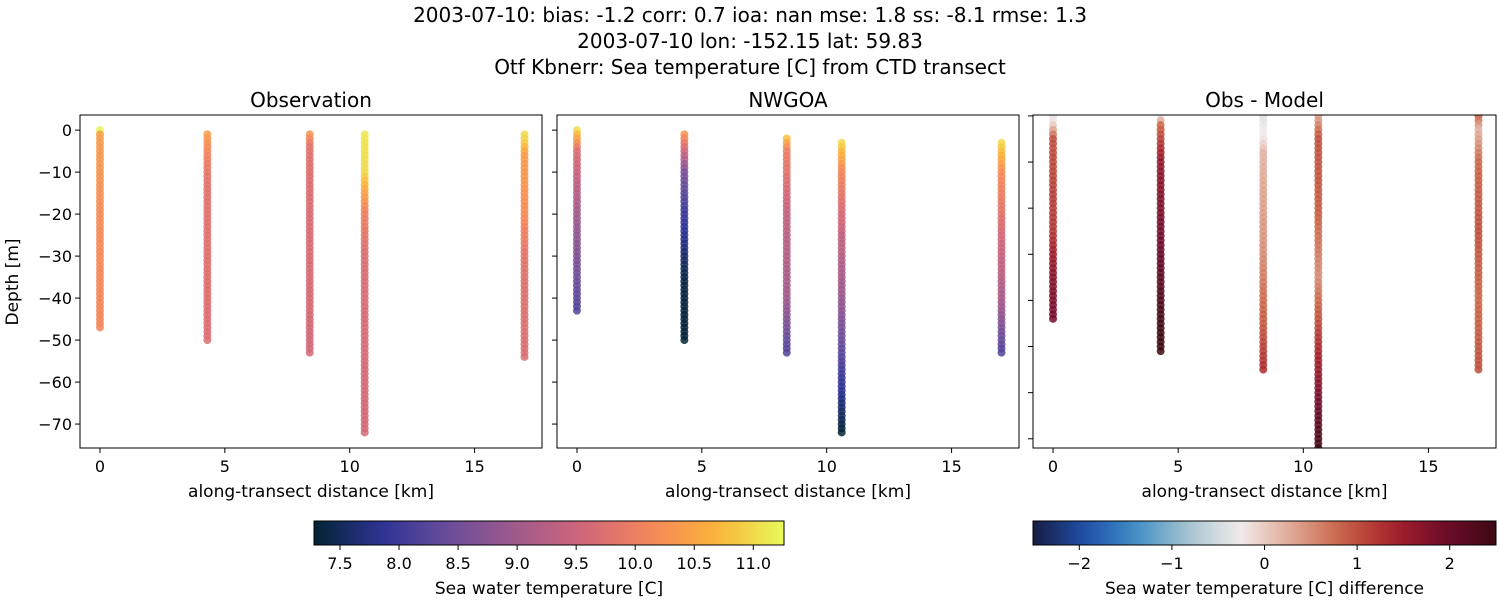  What do you see at coordinates (1264, 589) in the screenshot?
I see `colorbar-label: Sea water temperature [C] difference` at bounding box center [1264, 589].